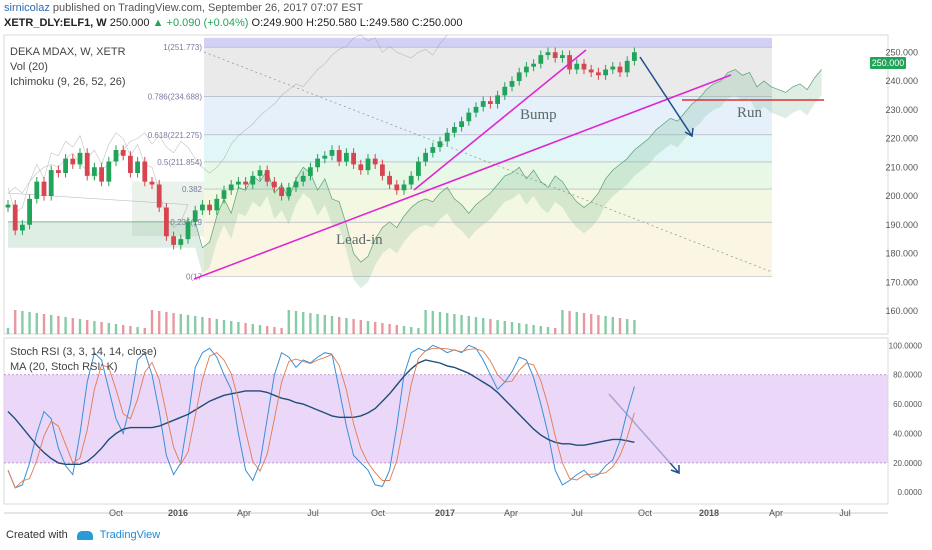 The height and width of the screenshot is (550, 932). What do you see at coordinates (83, 535) in the screenshot?
I see `footer: Created with TradingView` at bounding box center [83, 535].